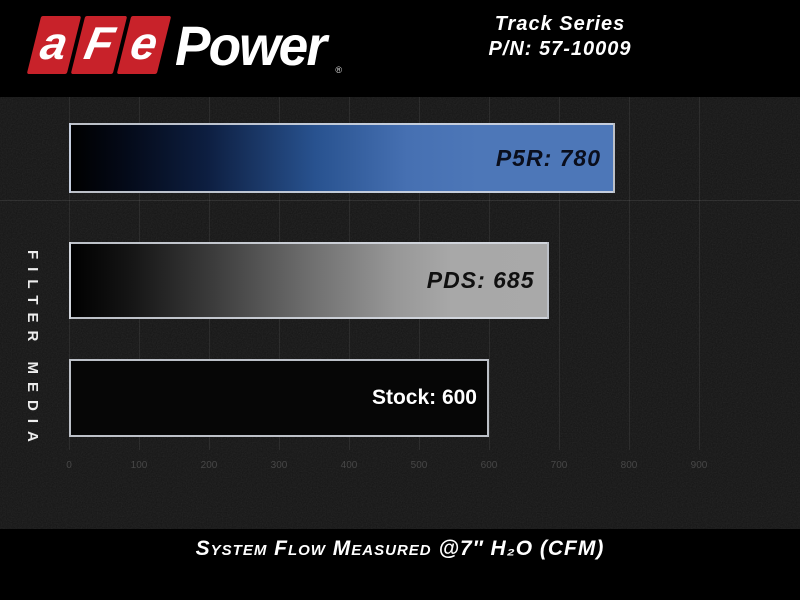 The height and width of the screenshot is (600, 800). I want to click on part-number: P/N: 57-10009, so click(560, 49).